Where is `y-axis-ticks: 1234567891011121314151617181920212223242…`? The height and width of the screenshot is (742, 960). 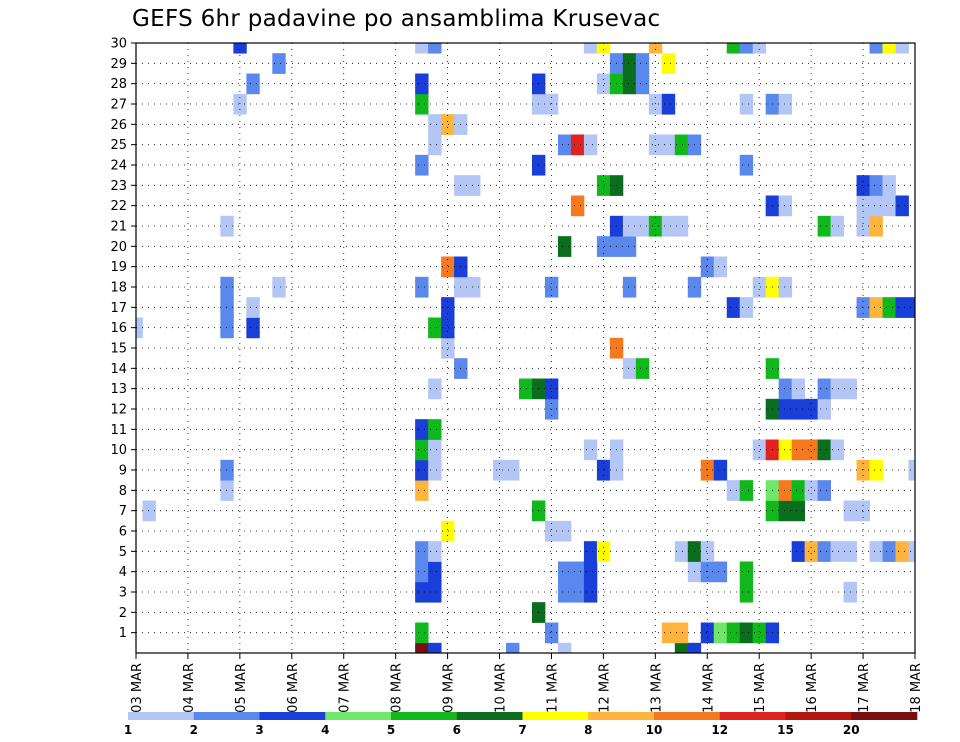 y-axis-ticks: 1234567891011121314151617181920212223242… is located at coordinates (123, 339).